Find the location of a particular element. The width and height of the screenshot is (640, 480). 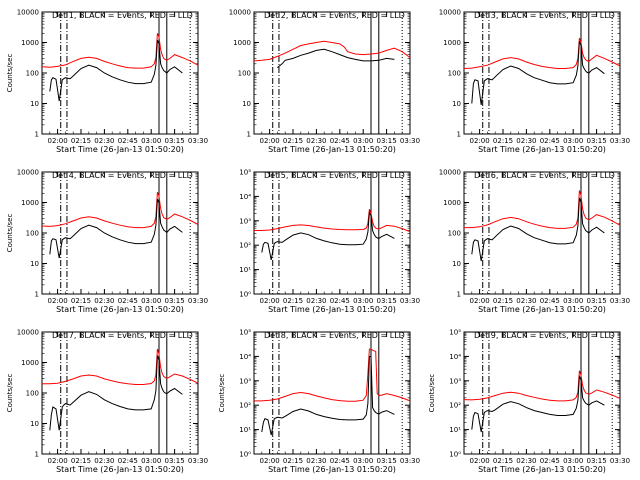

panel-title: Det 2, BLACK = Events, RED = LLD is located at coordinates (334, 15).